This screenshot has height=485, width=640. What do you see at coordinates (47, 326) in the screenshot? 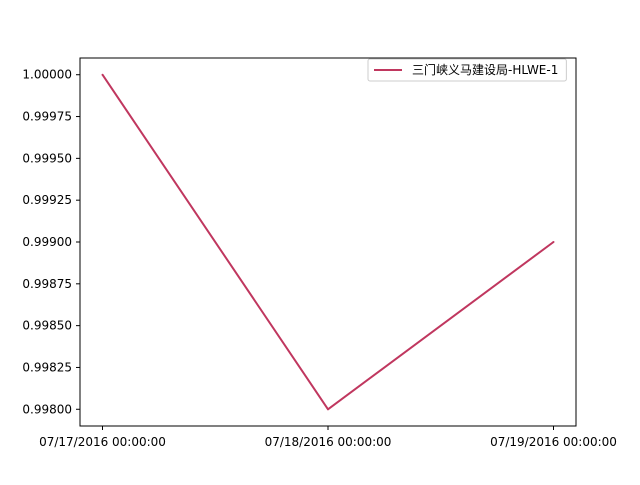
I see `y-tick-label: 0.99850` at bounding box center [47, 326].